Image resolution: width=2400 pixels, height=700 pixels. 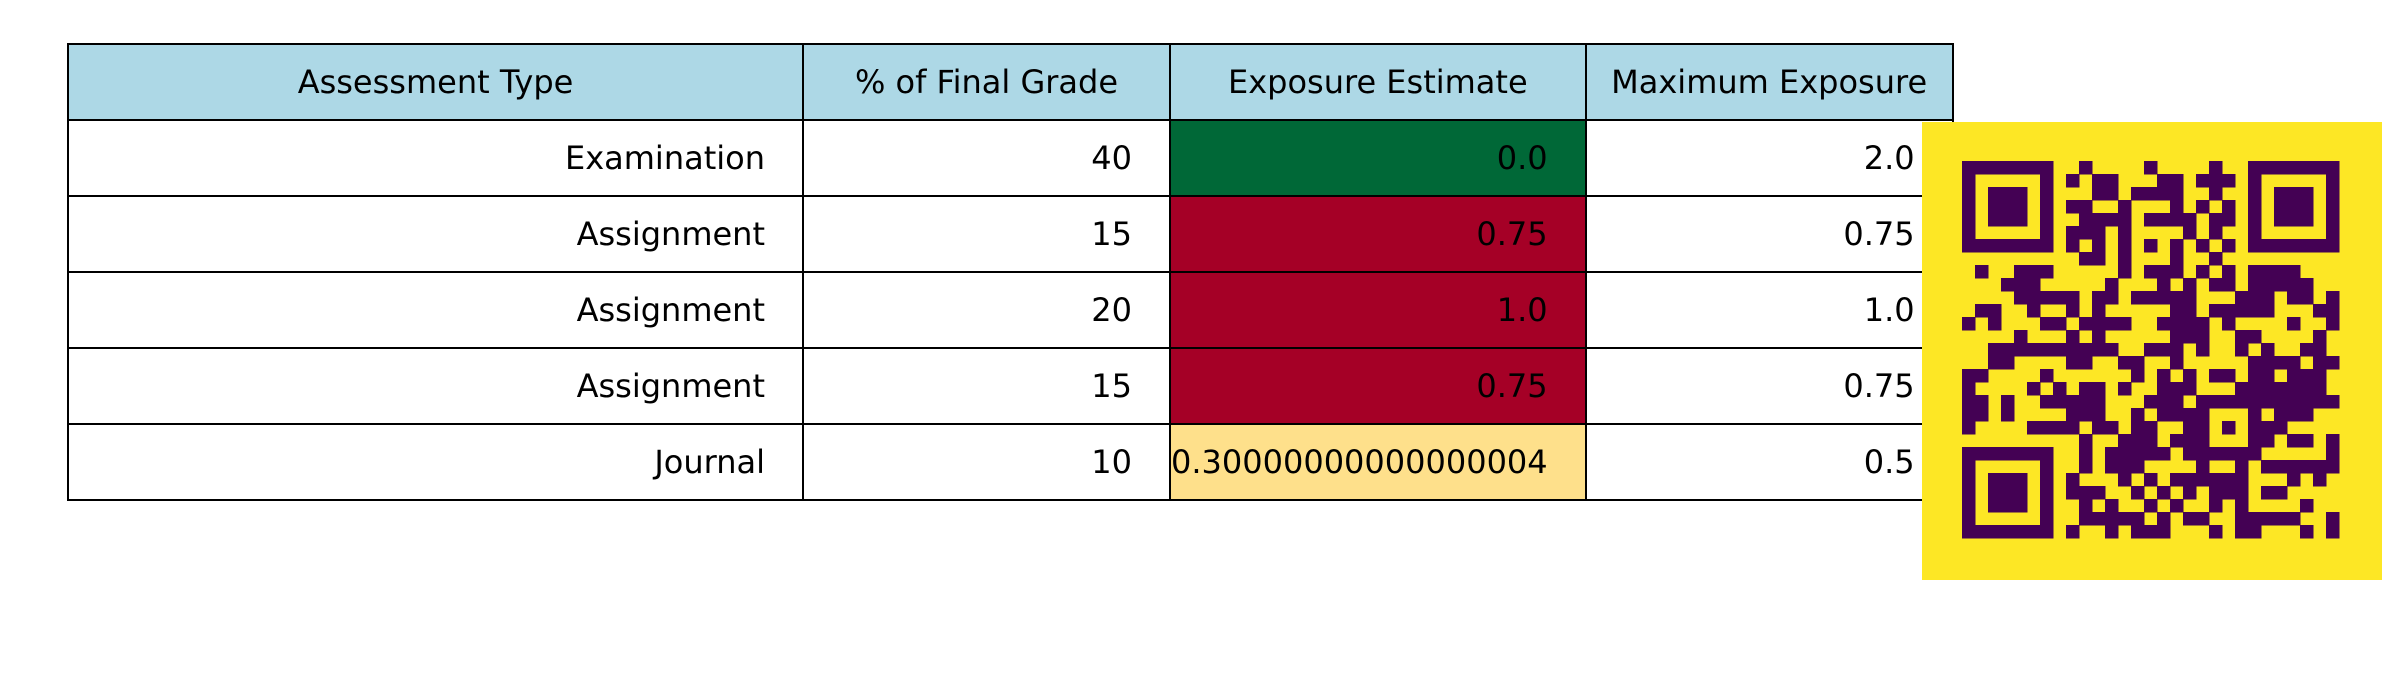 What do you see at coordinates (435, 158) in the screenshot?
I see `cell-assessment-type: Examination` at bounding box center [435, 158].